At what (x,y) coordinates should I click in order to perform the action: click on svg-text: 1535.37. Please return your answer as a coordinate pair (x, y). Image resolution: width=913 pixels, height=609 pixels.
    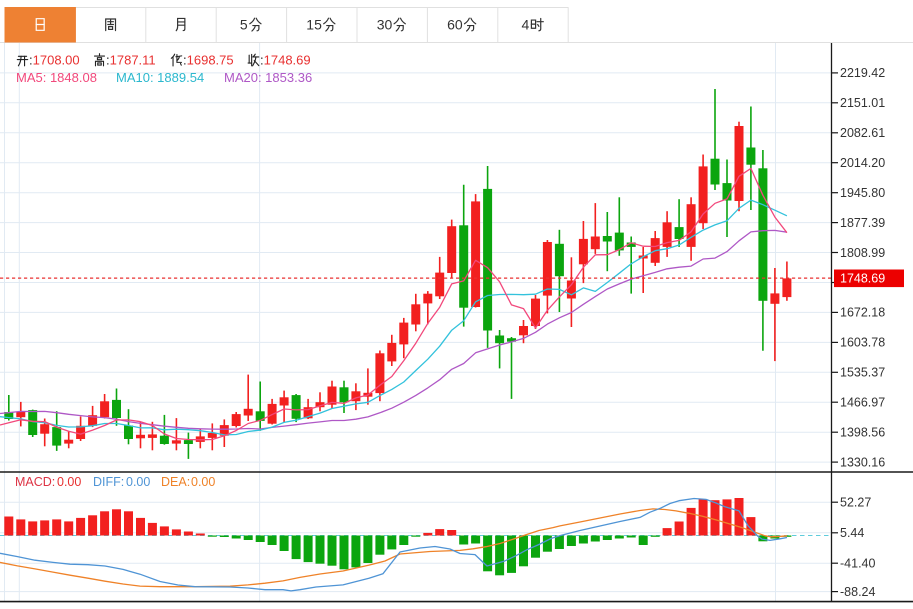
    Looking at the image, I should click on (862, 373).